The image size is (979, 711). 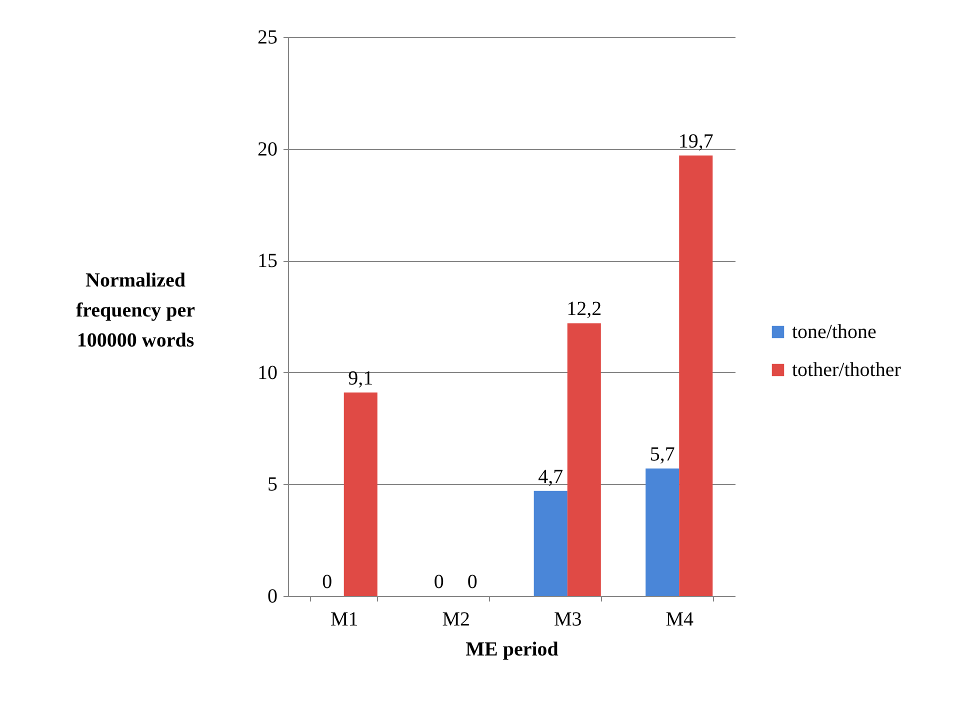 What do you see at coordinates (551, 477) in the screenshot?
I see `data-label: 4,7` at bounding box center [551, 477].